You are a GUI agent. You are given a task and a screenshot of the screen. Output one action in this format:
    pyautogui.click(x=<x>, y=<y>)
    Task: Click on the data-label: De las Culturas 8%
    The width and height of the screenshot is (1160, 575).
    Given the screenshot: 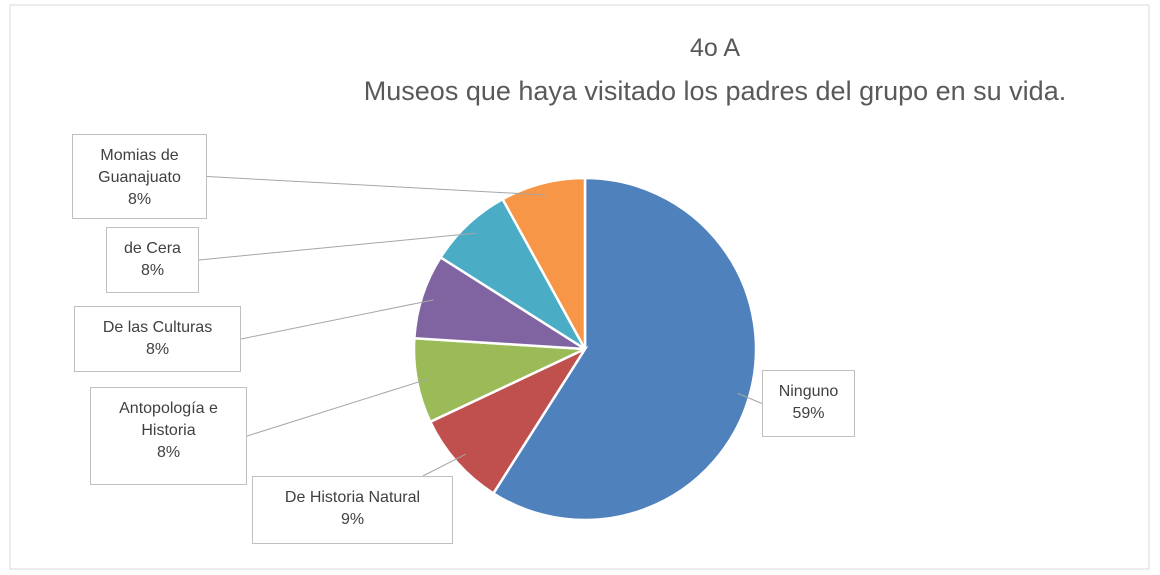 What is the action you would take?
    pyautogui.click(x=157, y=339)
    